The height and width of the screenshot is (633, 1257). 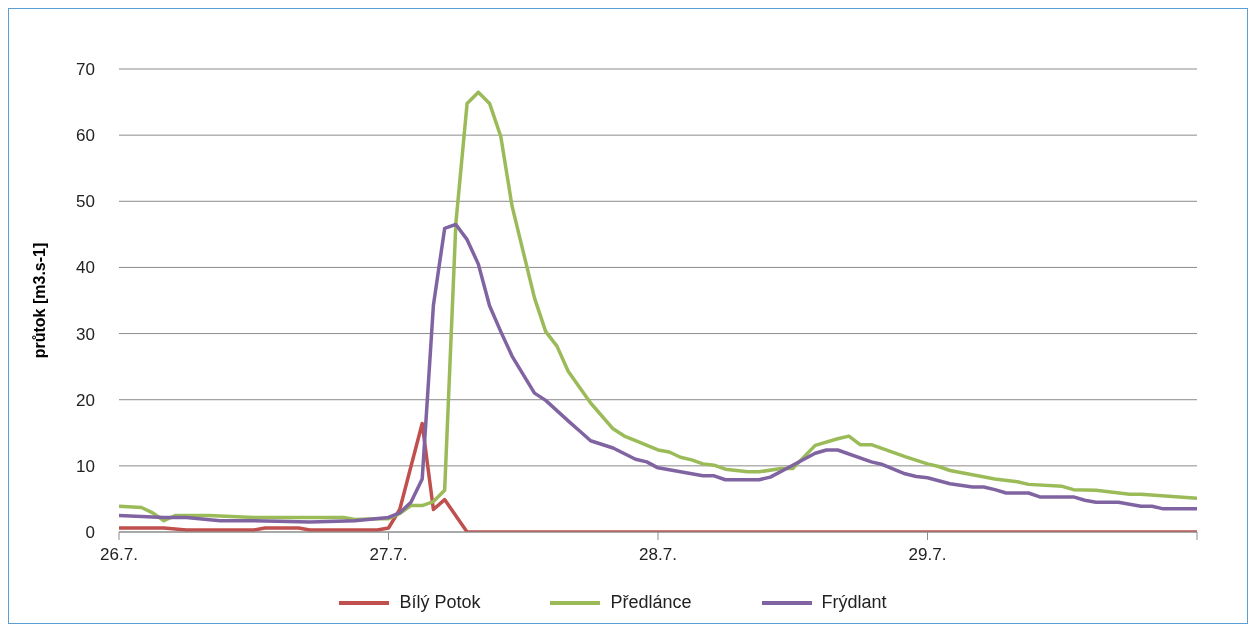 What do you see at coordinates (85, 70) in the screenshot?
I see `y-tick-label: 70` at bounding box center [85, 70].